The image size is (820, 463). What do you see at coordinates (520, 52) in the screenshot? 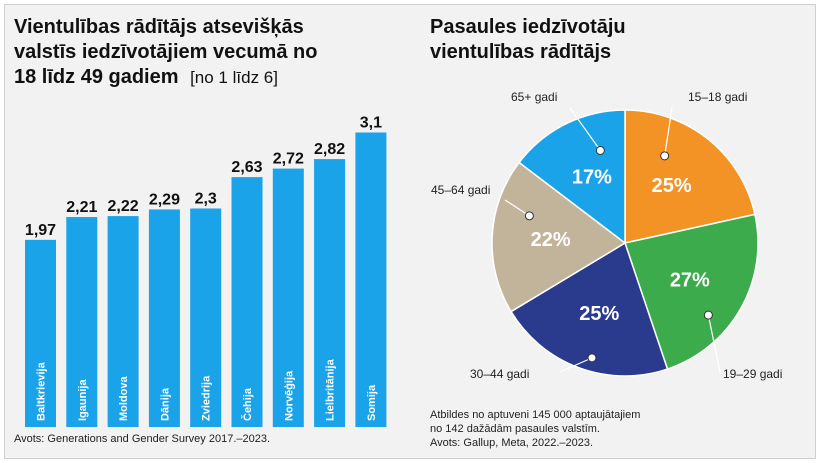
I see `pie-chart-title-line-2: vientulības rādītājs` at bounding box center [520, 52].